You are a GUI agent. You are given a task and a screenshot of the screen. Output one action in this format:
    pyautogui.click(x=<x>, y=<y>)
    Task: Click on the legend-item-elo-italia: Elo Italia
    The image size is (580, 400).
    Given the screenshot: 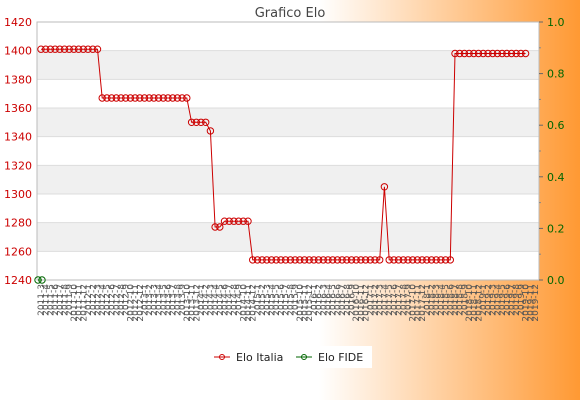 What is the action you would take?
    pyautogui.click(x=248, y=357)
    